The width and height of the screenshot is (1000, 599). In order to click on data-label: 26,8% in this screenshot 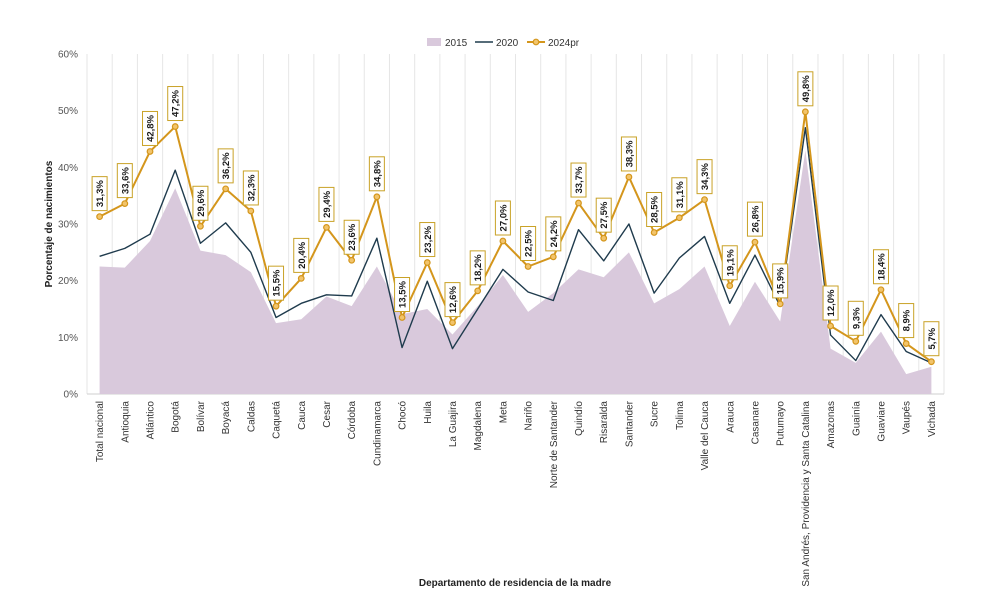, I will do `click(754, 219)`.